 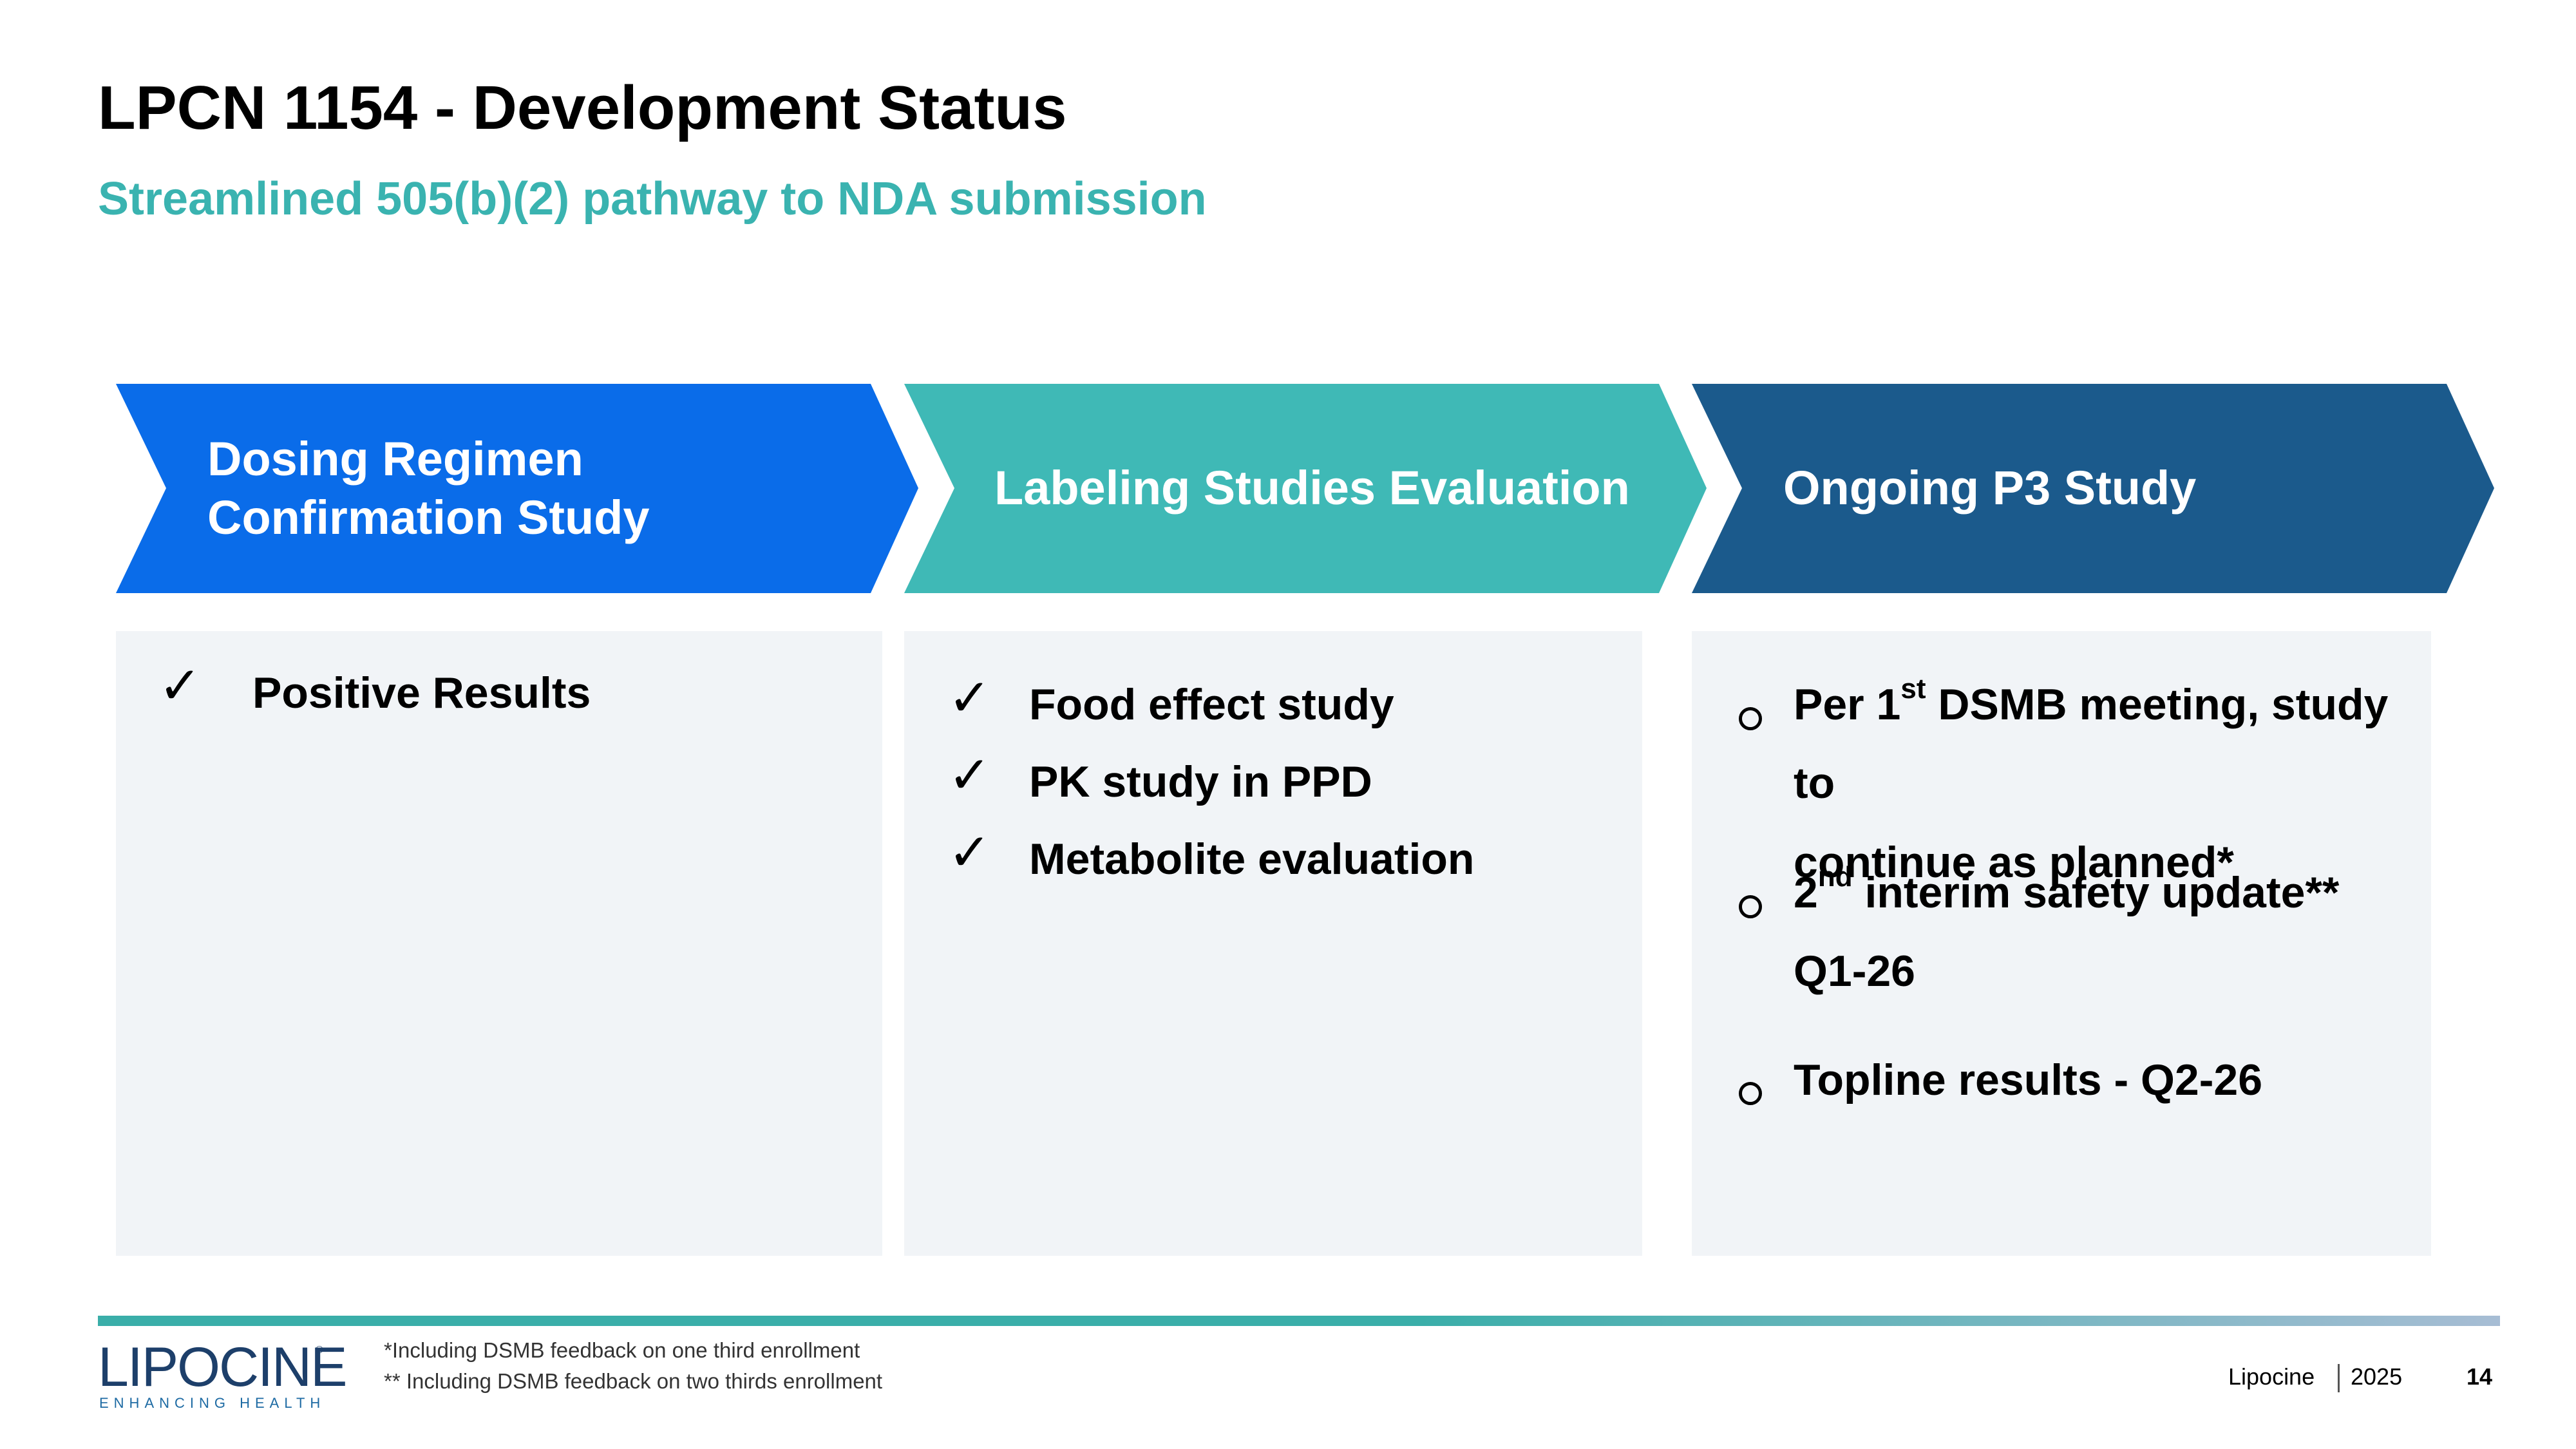 I want to click on list-item: PK study in PPD, so click(x=1200, y=781).